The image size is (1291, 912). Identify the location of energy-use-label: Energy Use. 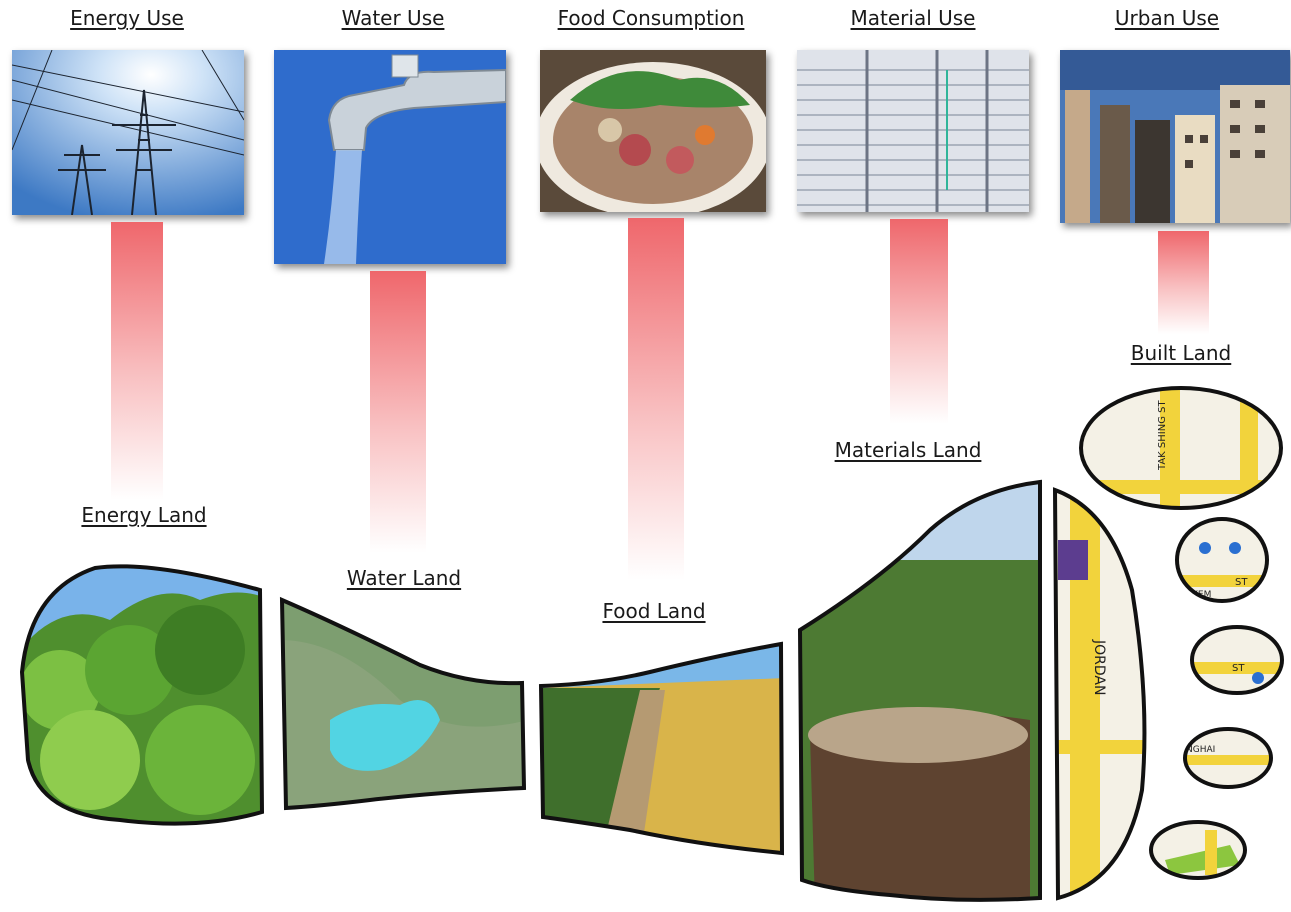
(127, 18).